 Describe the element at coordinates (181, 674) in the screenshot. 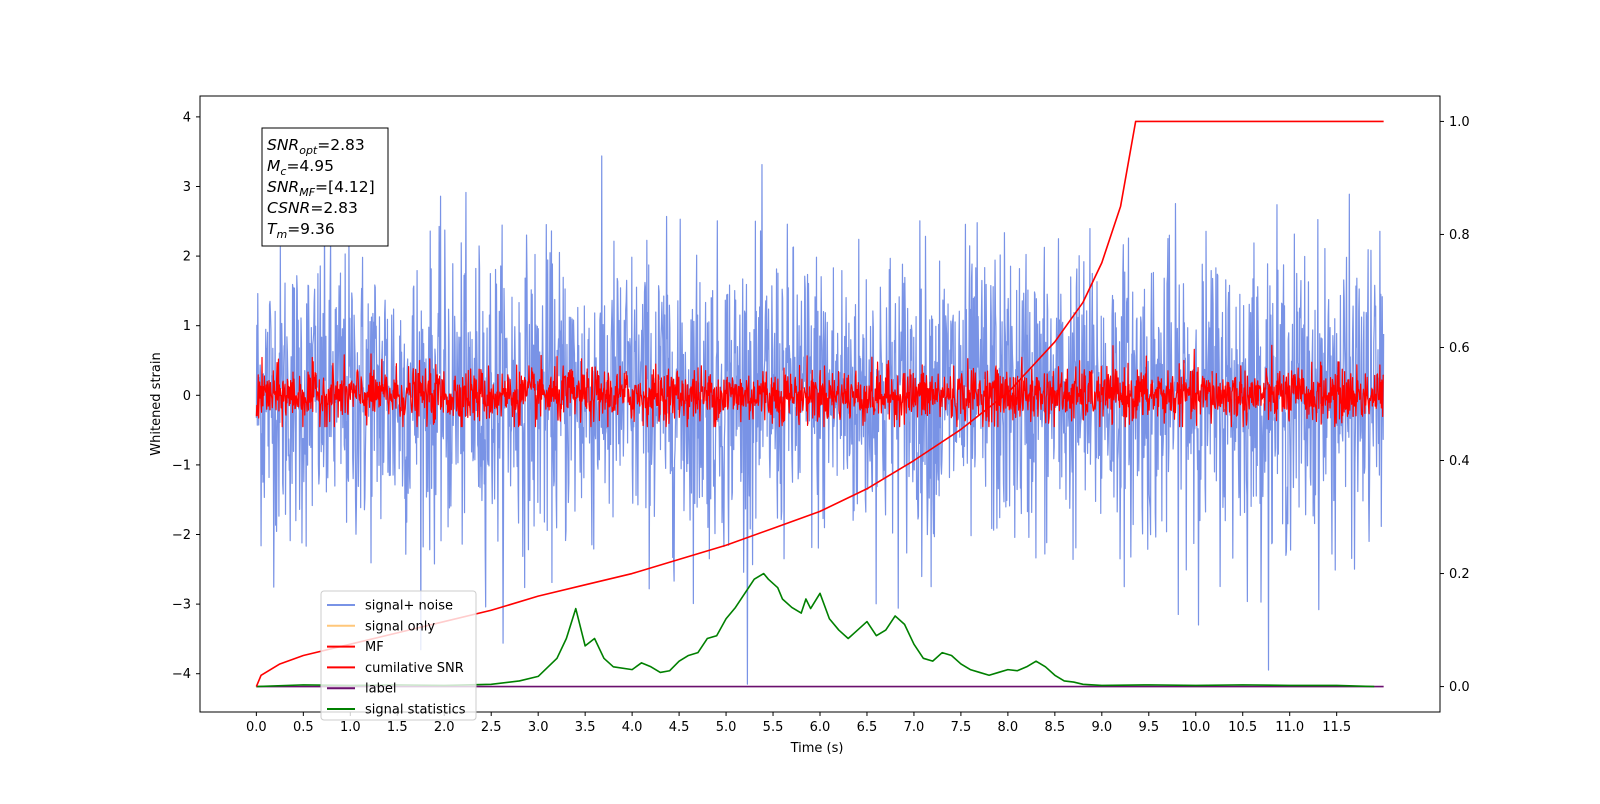

I see `y-left-tick-label: −4` at that location.